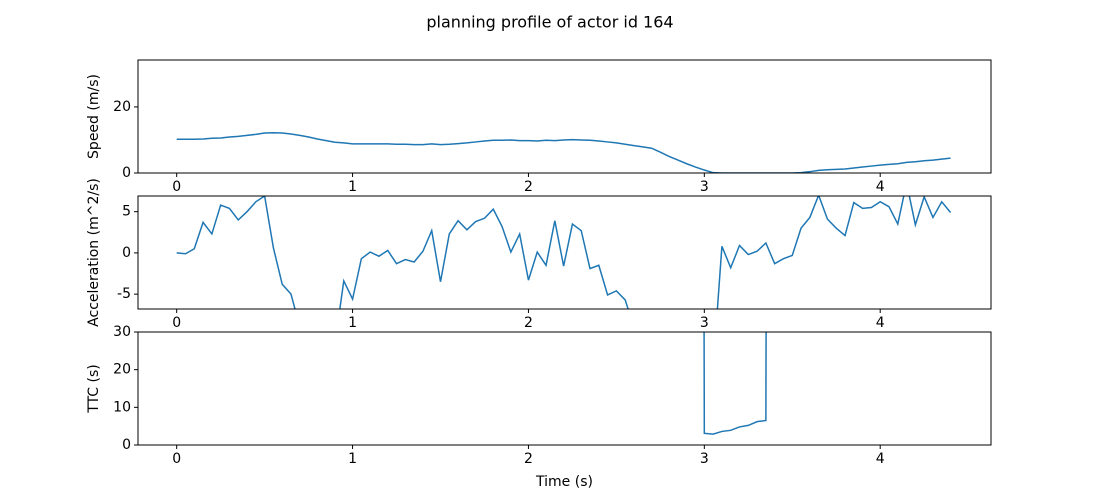 The height and width of the screenshot is (504, 1100). Describe the element at coordinates (564, 482) in the screenshot. I see `x-axis-label: Time (s)` at that location.